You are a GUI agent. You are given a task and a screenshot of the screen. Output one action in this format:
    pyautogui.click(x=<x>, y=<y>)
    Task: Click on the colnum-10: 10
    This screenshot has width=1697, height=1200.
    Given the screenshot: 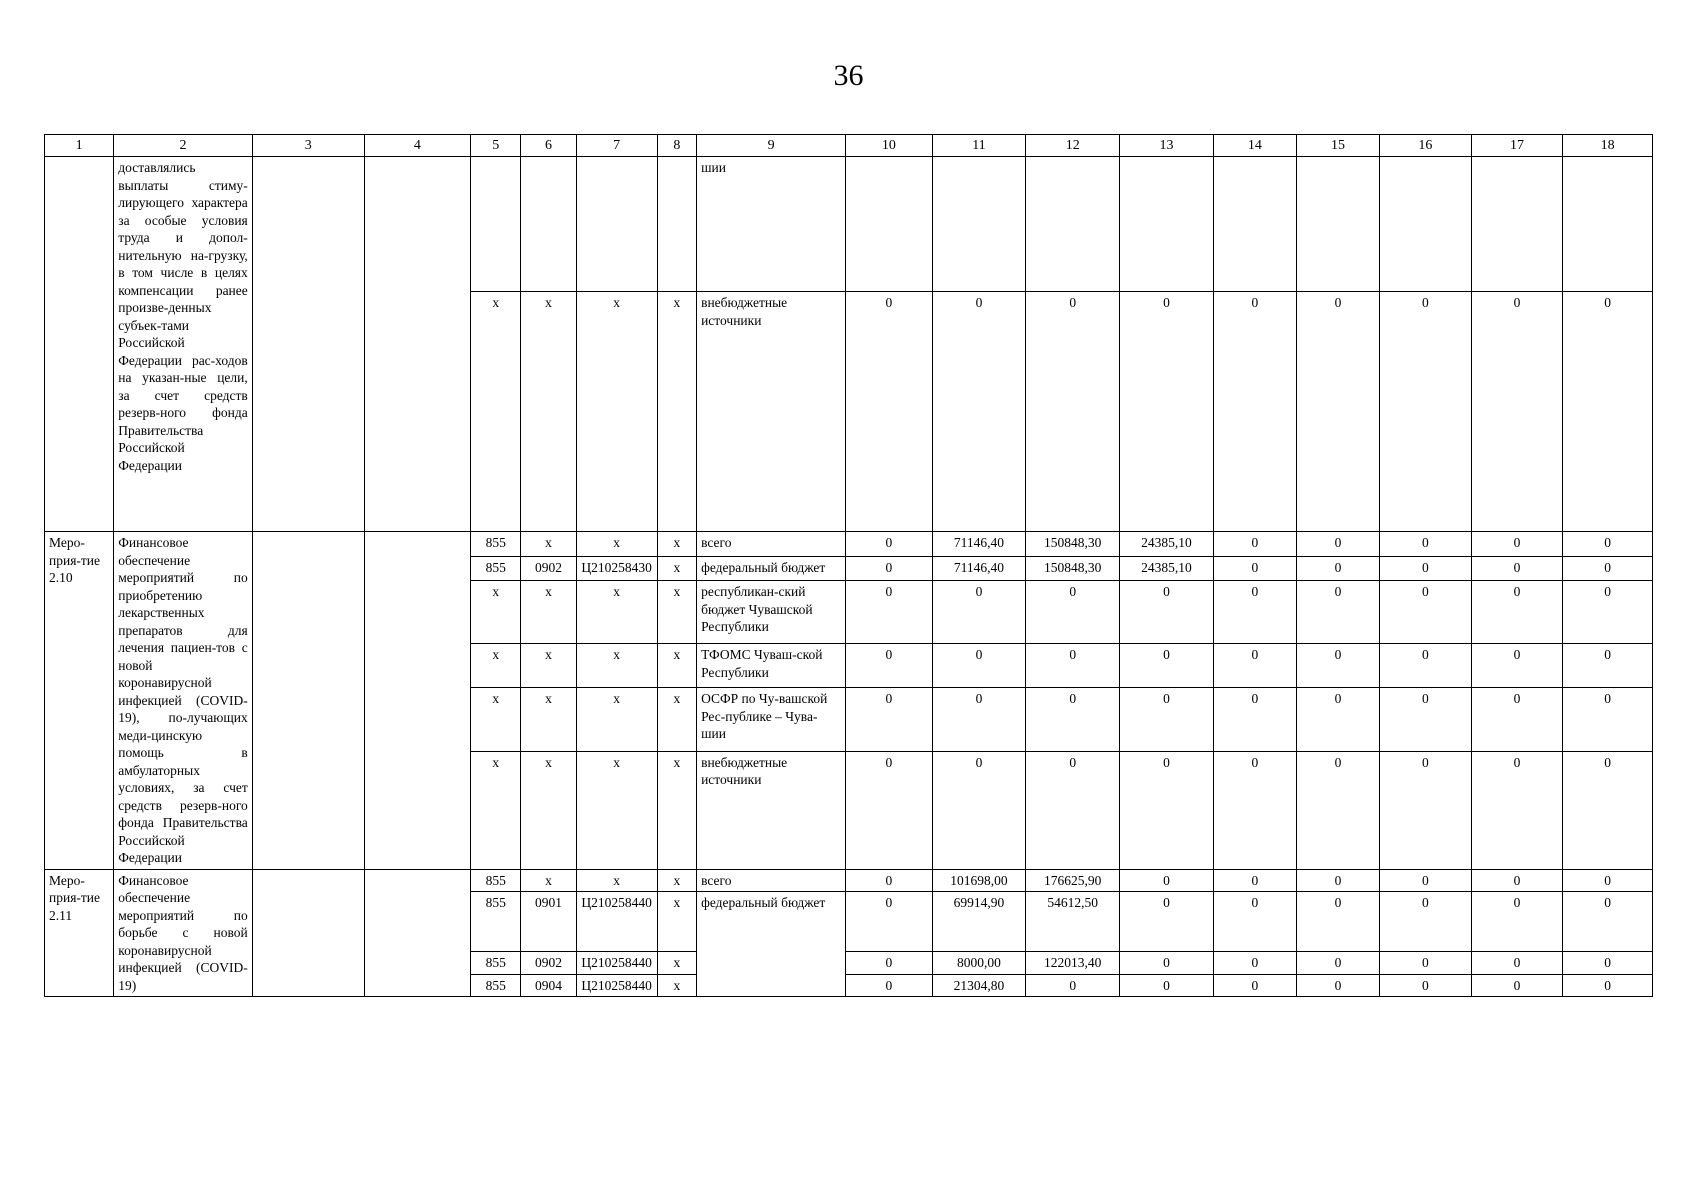 What is the action you would take?
    pyautogui.click(x=889, y=145)
    